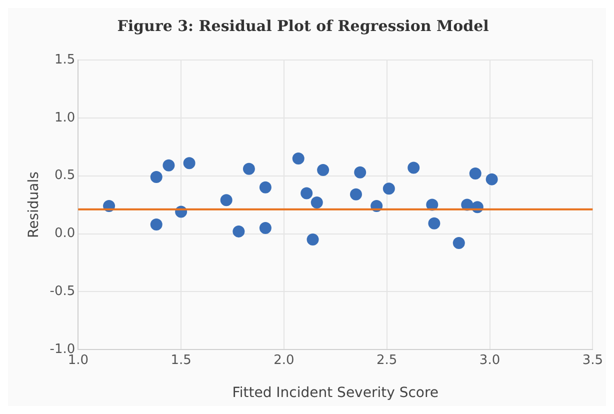 The image size is (614, 414). I want to click on x-tick-label: 3.0, so click(489, 360).